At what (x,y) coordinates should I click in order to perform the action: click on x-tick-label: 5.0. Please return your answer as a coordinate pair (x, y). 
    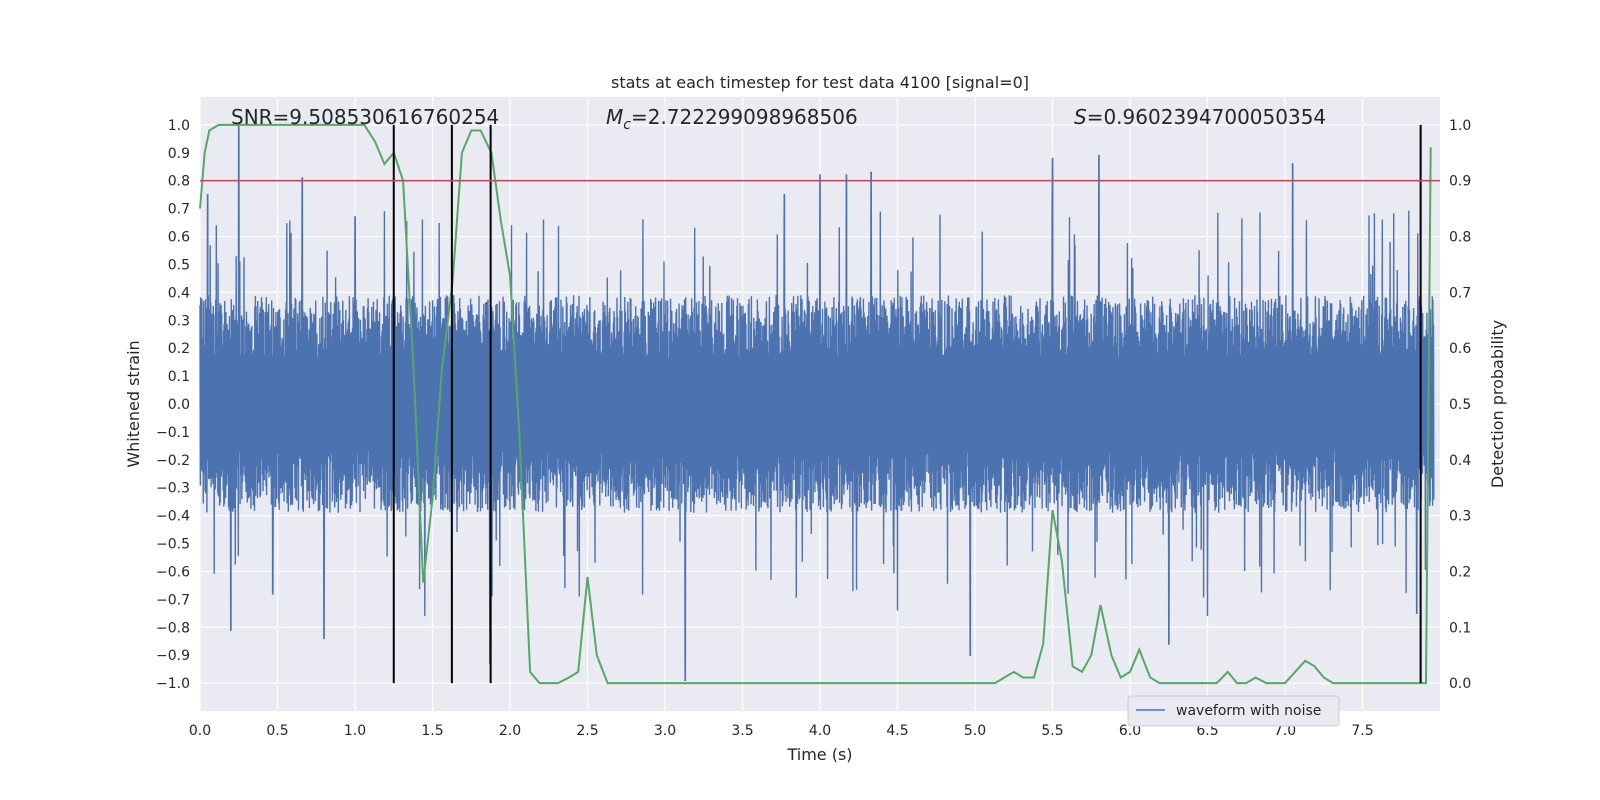
    Looking at the image, I should click on (975, 731).